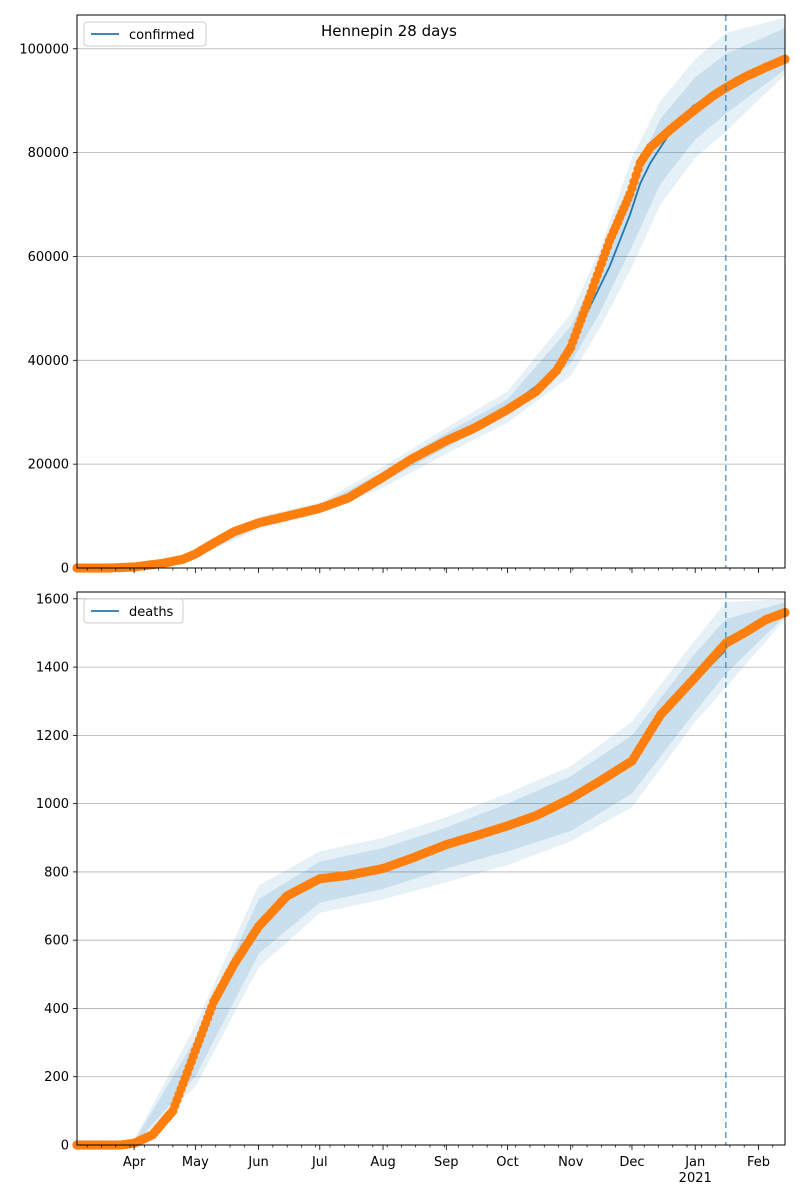 Image resolution: width=800 pixels, height=1200 pixels. What do you see at coordinates (134, 1162) in the screenshot?
I see `x-tick-label: Apr` at bounding box center [134, 1162].